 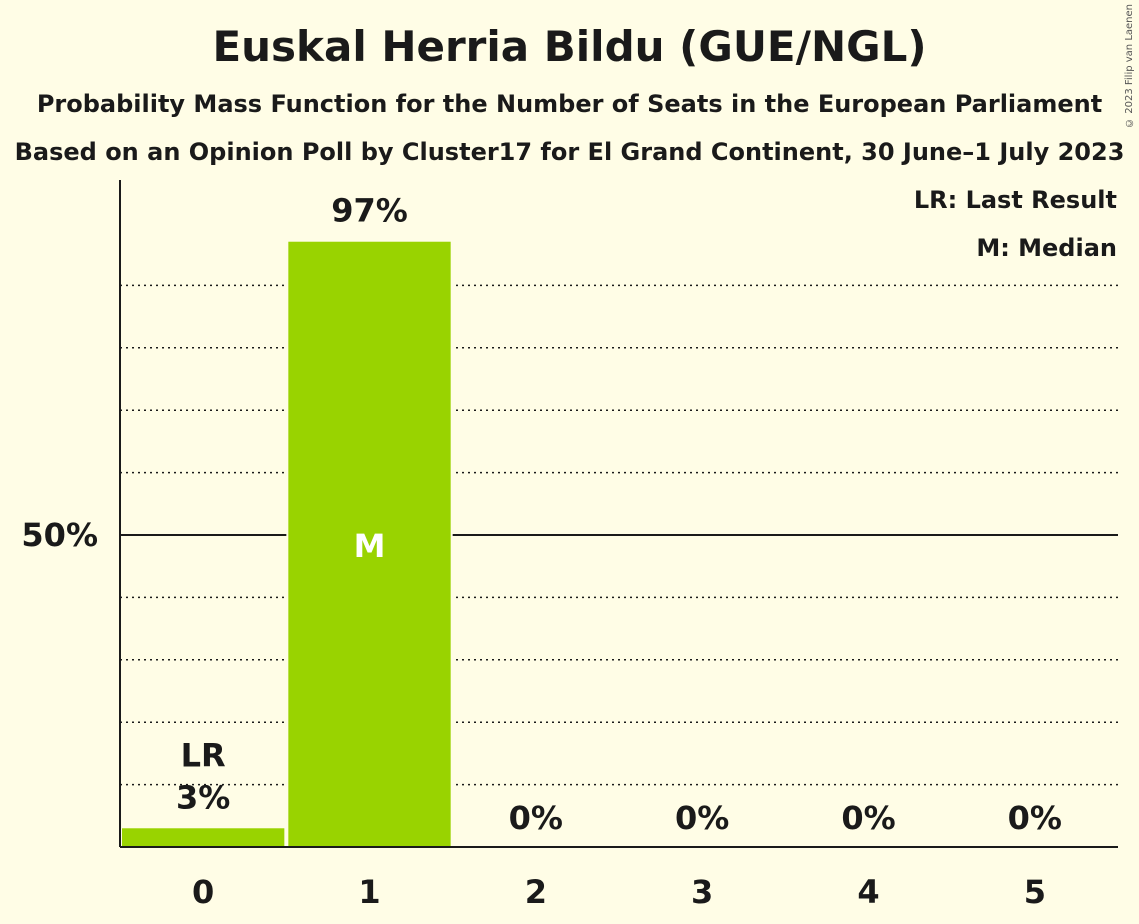 What do you see at coordinates (536, 892) in the screenshot?
I see `x-tick-label: 2` at bounding box center [536, 892].